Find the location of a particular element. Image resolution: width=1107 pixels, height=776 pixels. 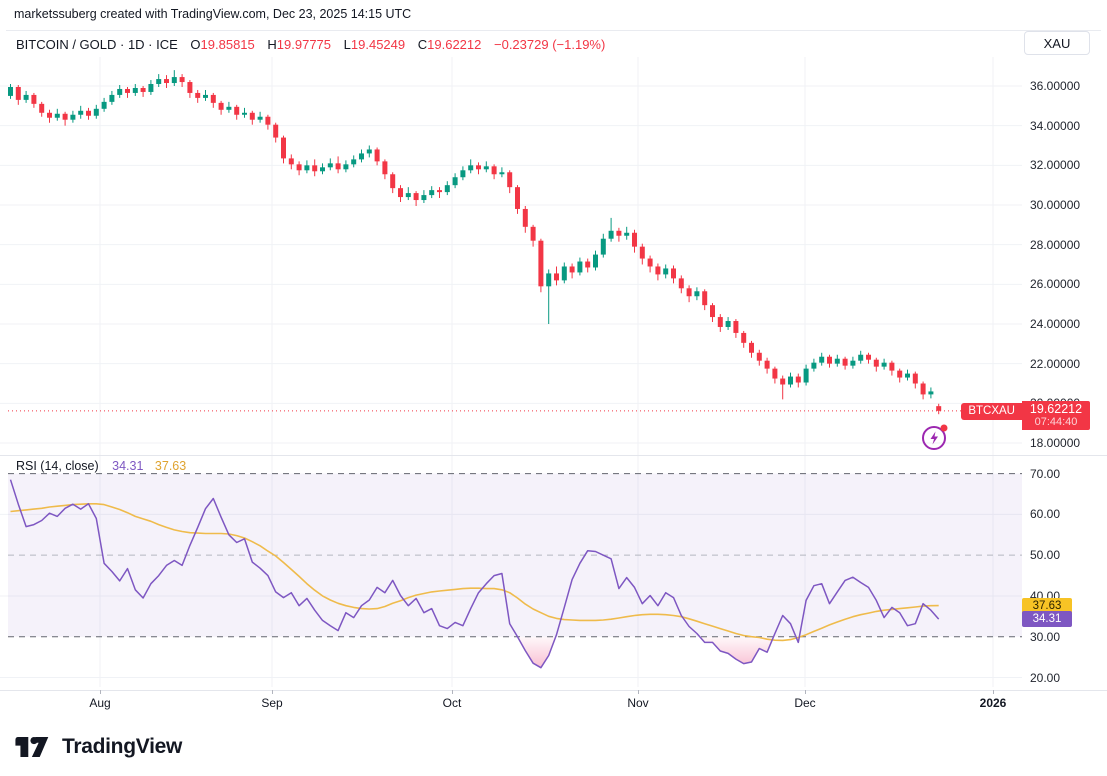

price-tick: 30.00000 is located at coordinates (1055, 204).